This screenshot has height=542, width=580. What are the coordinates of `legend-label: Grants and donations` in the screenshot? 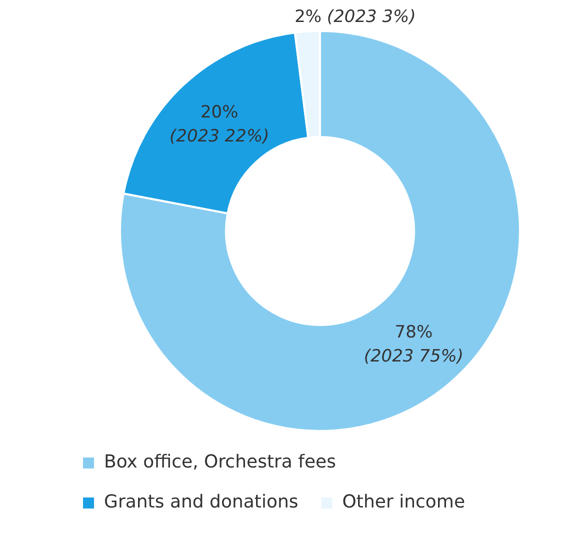 It's located at (201, 502).